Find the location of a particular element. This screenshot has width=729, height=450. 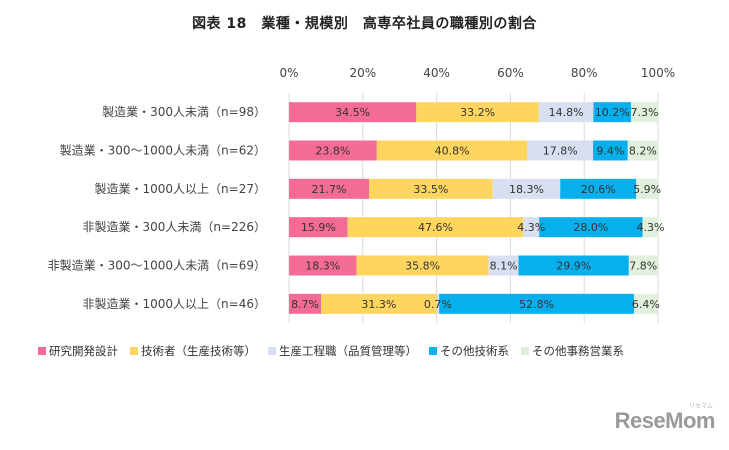

category-label: 非製造業・300人未満（n=226） is located at coordinates (174, 227).